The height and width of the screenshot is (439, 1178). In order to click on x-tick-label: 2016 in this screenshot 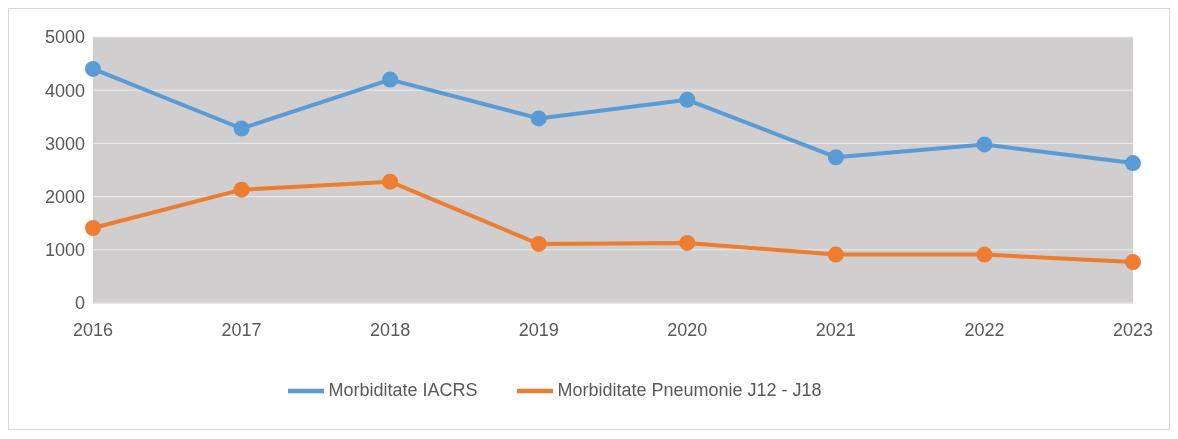, I will do `click(93, 329)`.